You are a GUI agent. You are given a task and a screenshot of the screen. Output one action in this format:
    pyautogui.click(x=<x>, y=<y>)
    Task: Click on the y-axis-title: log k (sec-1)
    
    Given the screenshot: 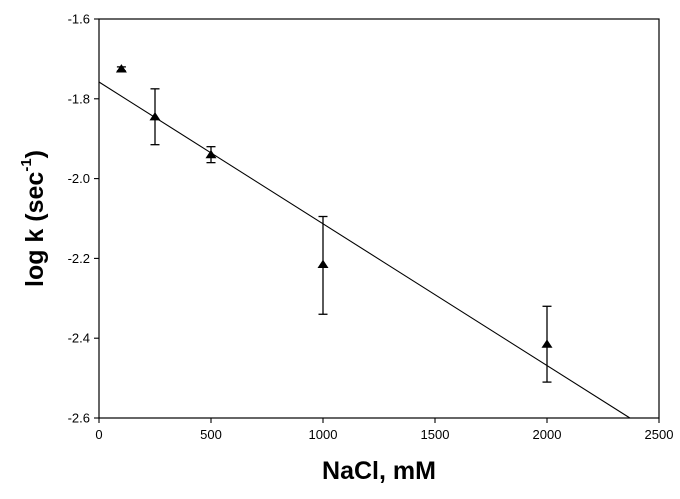 What is the action you would take?
    pyautogui.click(x=33, y=218)
    